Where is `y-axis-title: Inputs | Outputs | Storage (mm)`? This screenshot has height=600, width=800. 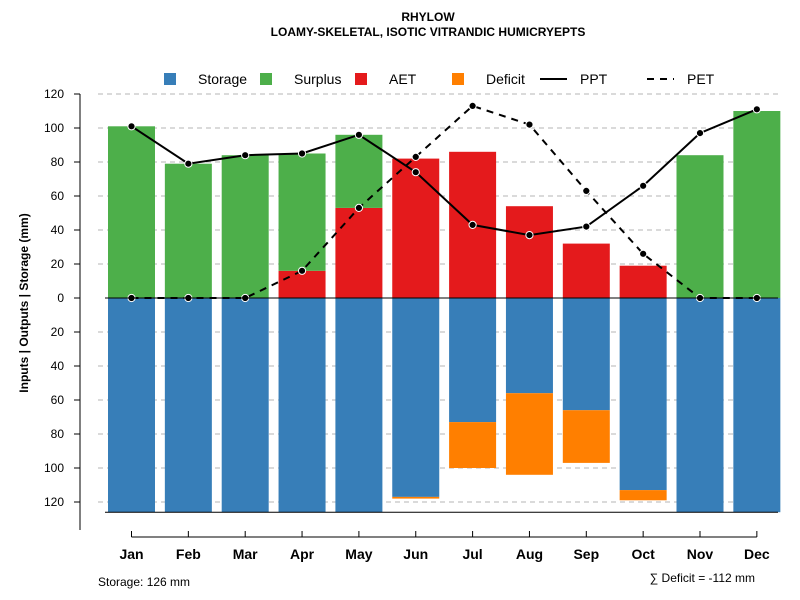
y-axis-title: Inputs | Outputs | Storage (mm) is located at coordinates (24, 302).